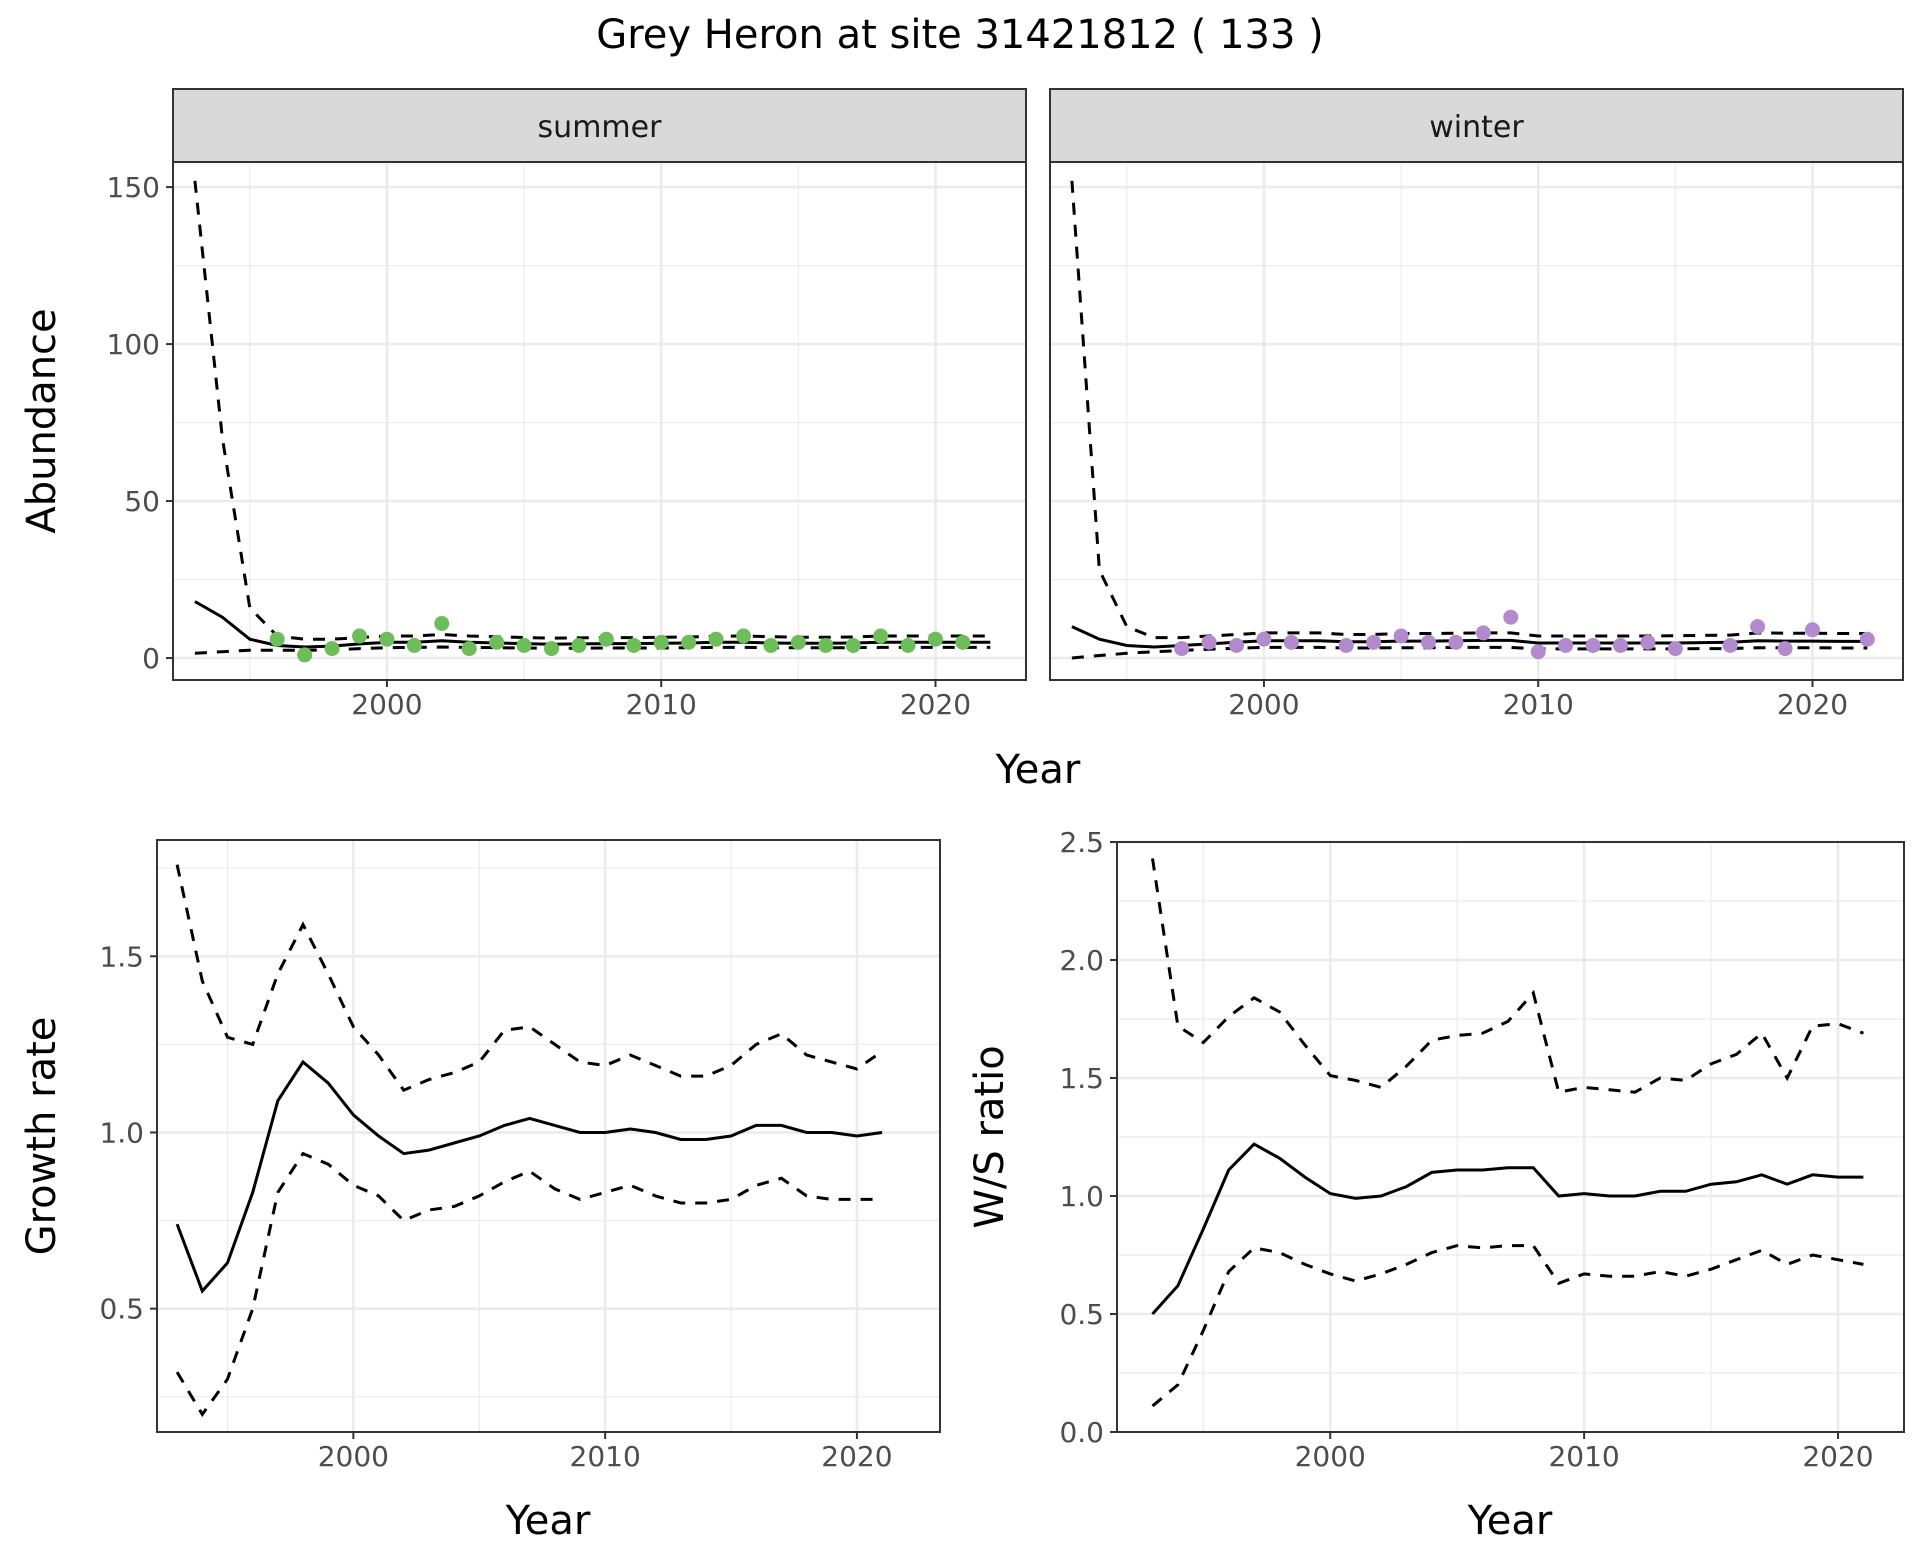 This screenshot has height=1560, width=1920. Describe the element at coordinates (386, 704) in the screenshot. I see `abundance-summer-x-tick-label: 2000` at that location.